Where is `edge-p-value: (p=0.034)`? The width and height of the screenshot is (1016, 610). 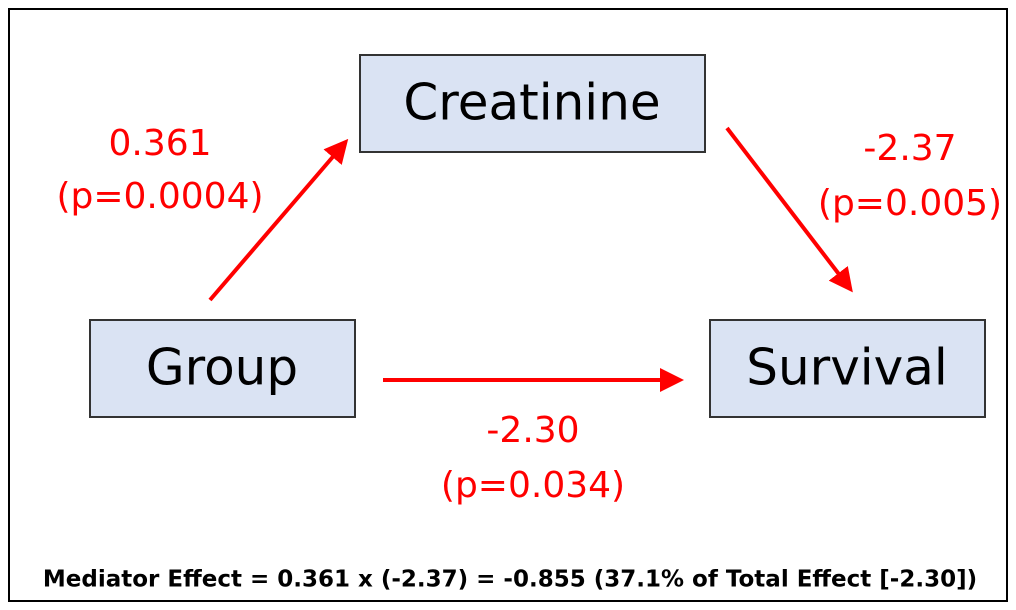
edge-p-value: (p=0.034) is located at coordinates (533, 485).